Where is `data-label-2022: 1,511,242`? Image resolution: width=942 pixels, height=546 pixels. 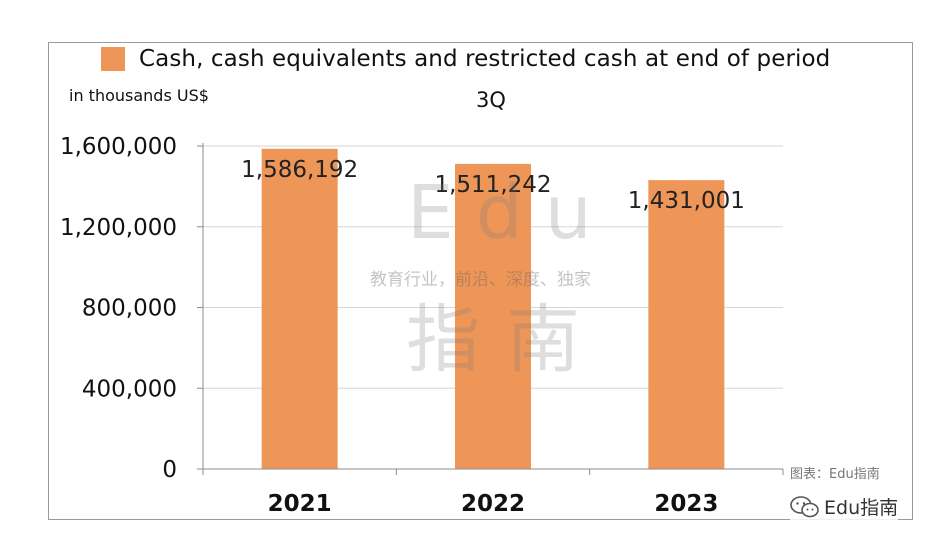
data-label-2022: 1,511,242 is located at coordinates (492, 185).